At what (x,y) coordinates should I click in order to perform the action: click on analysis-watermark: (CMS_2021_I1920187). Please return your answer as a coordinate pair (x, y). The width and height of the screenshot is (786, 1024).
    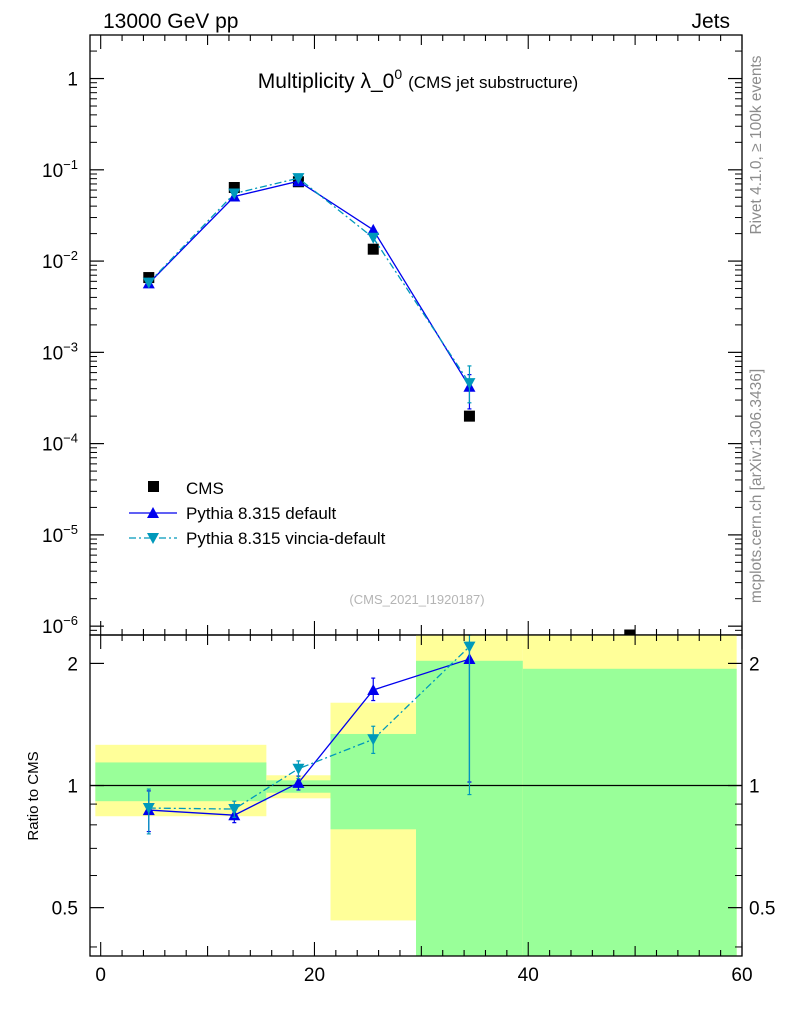
    Looking at the image, I should click on (416, 599).